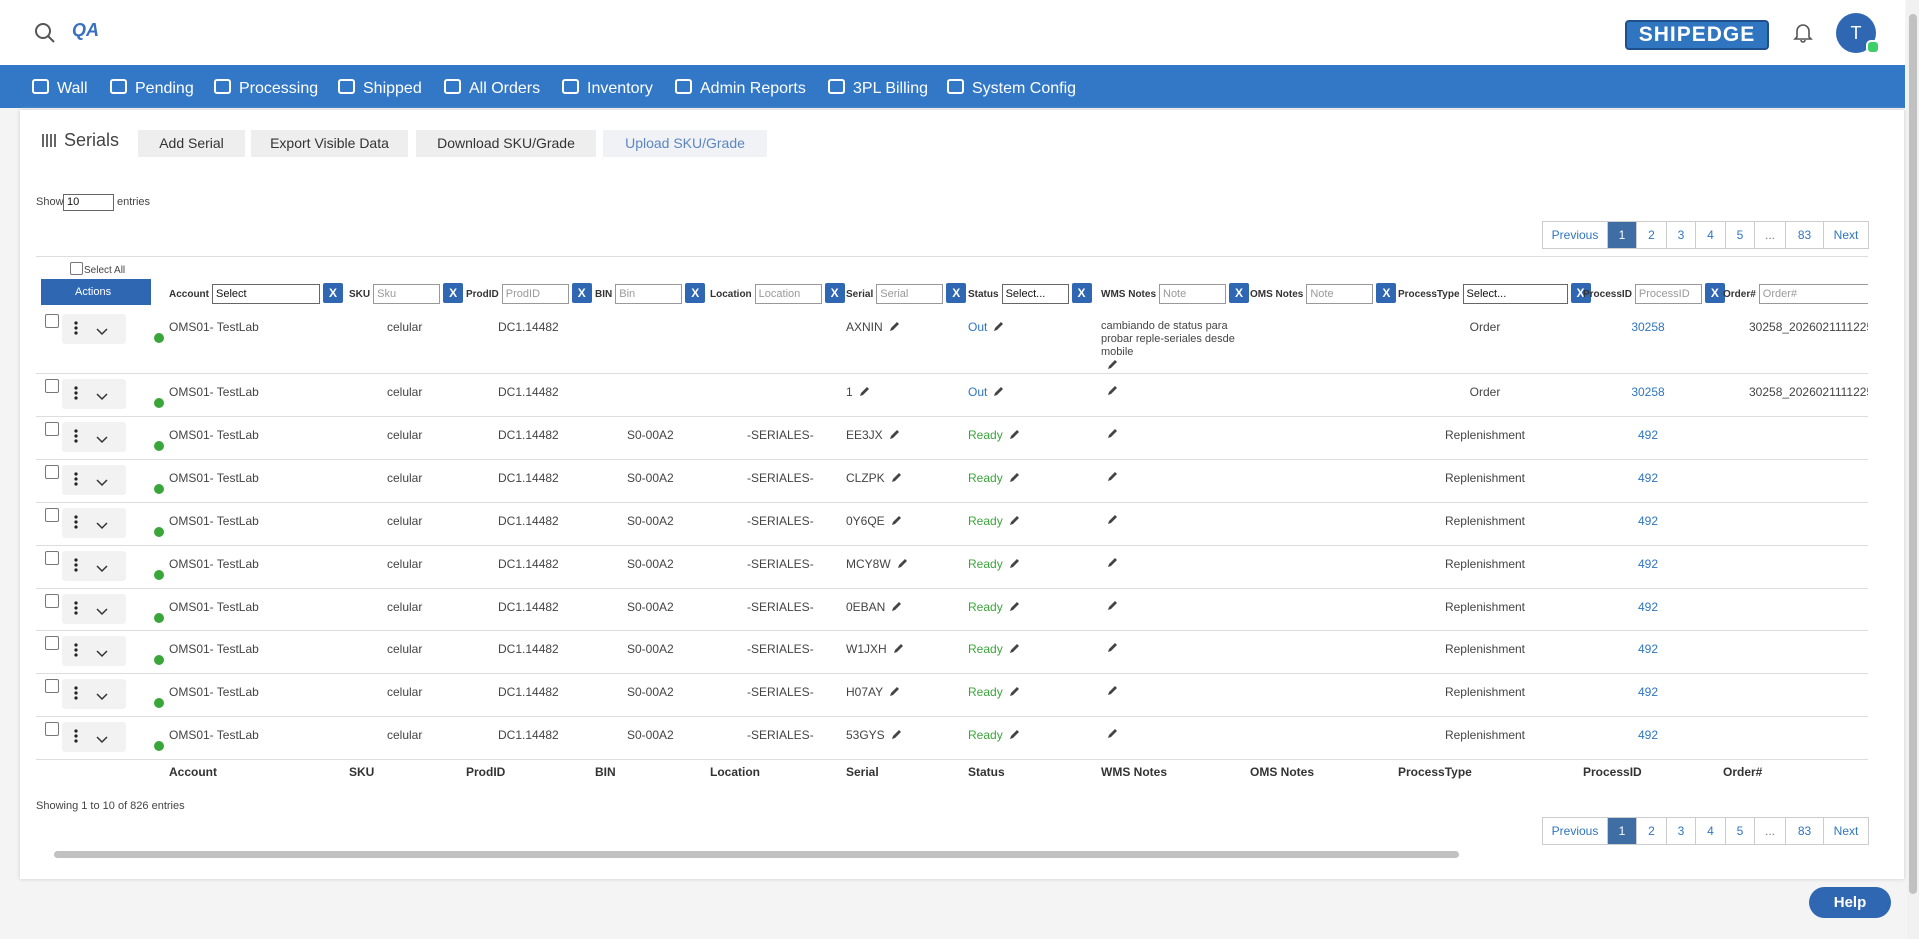 The height and width of the screenshot is (939, 1919). Describe the element at coordinates (329, 143) in the screenshot. I see `toolbar-button: Export Visible Data` at that location.